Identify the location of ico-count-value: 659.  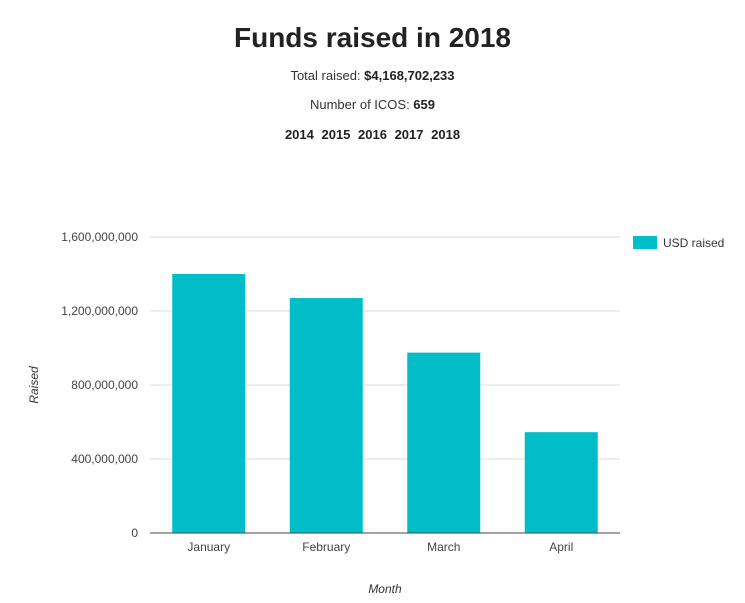
(424, 104).